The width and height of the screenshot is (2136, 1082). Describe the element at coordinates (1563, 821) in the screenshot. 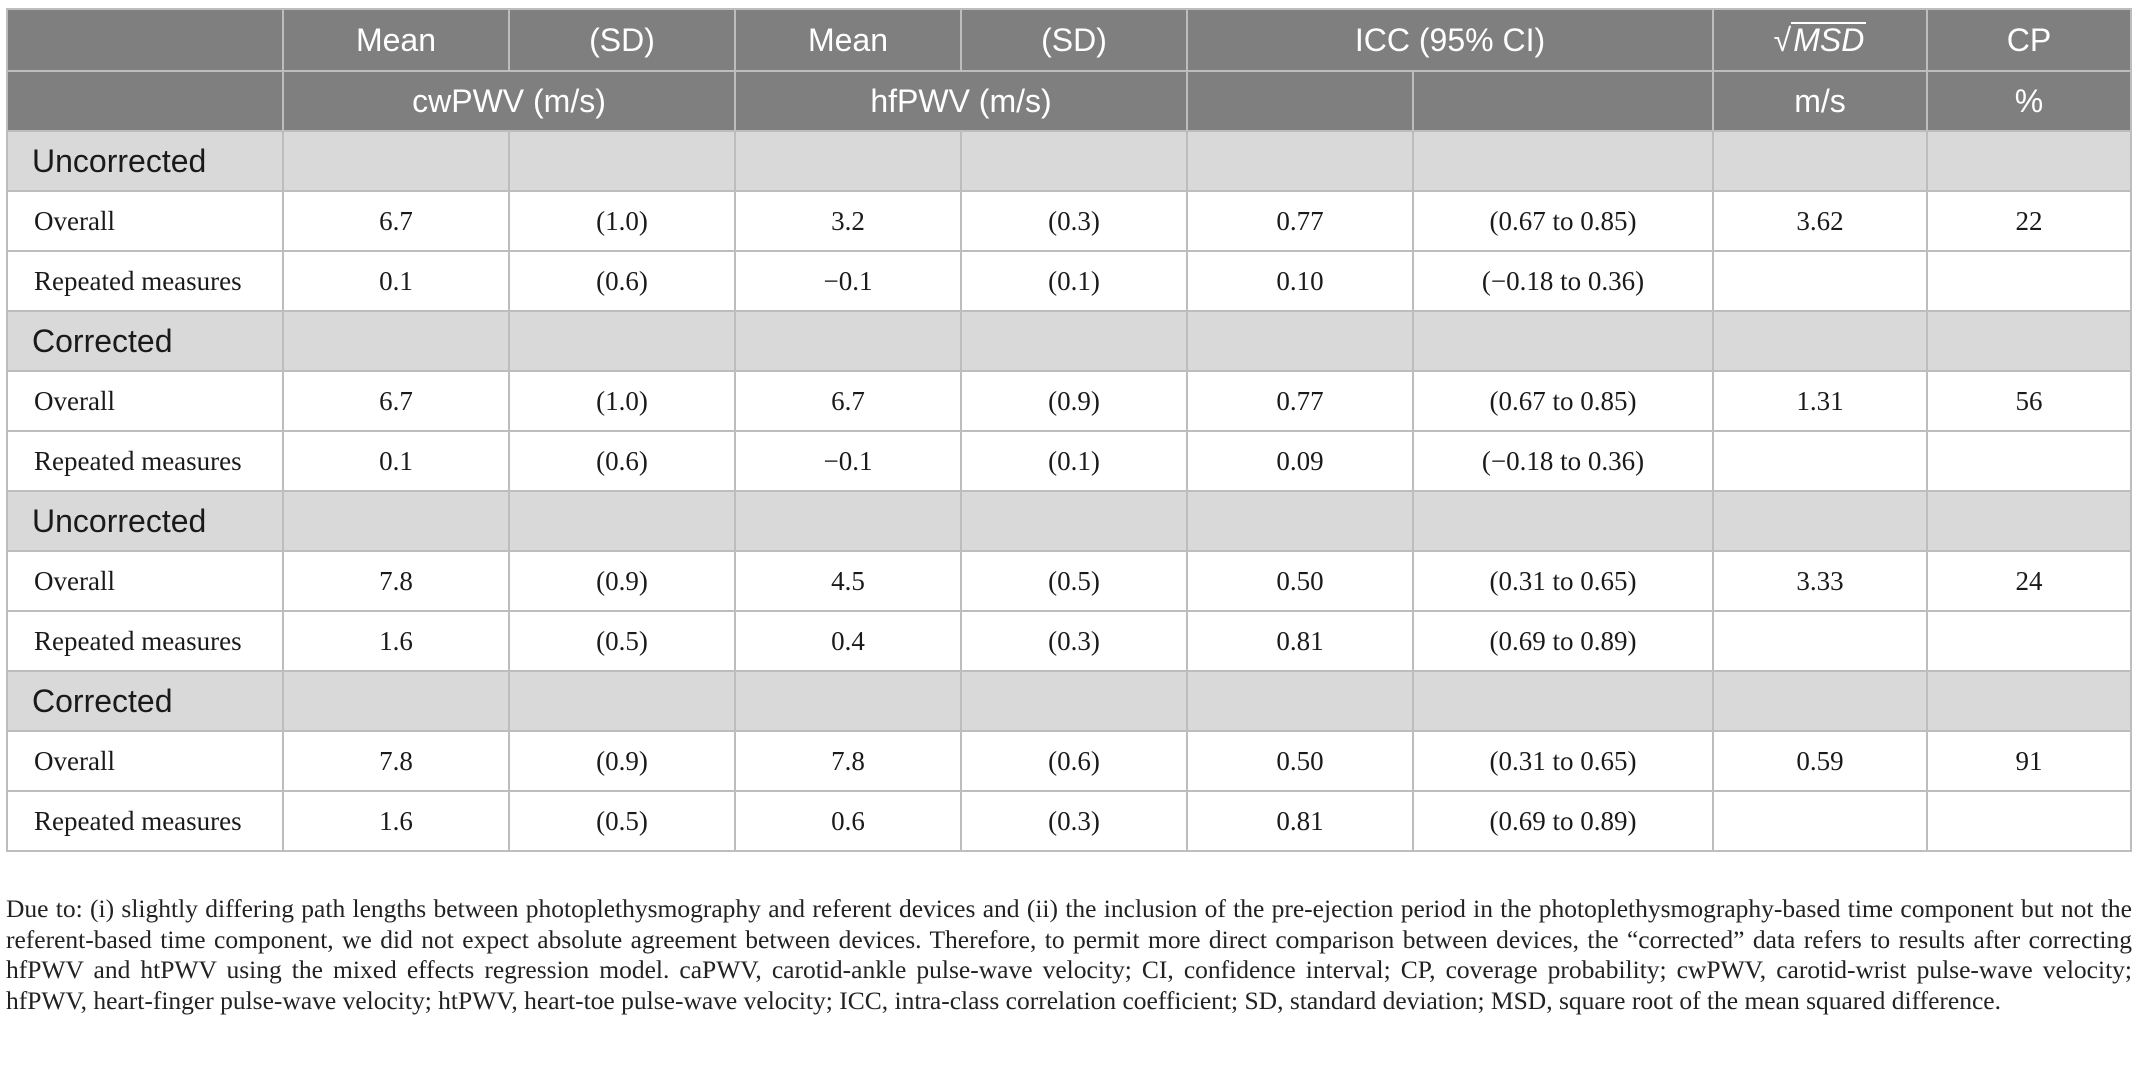

I see `ci-cell: (0.69 to 0.89)` at that location.